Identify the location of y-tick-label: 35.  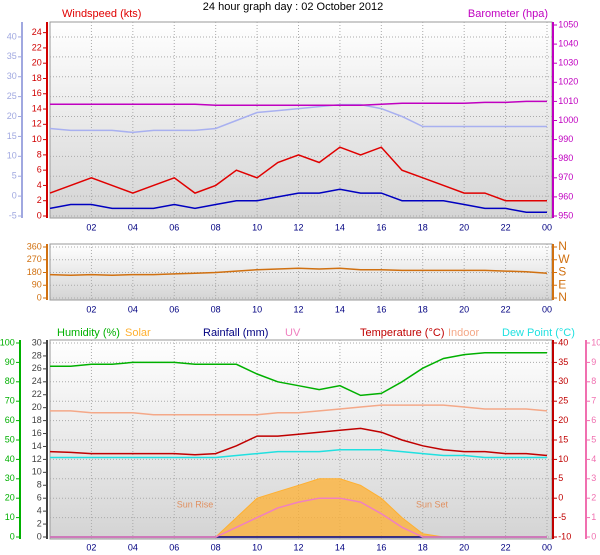
(563, 362).